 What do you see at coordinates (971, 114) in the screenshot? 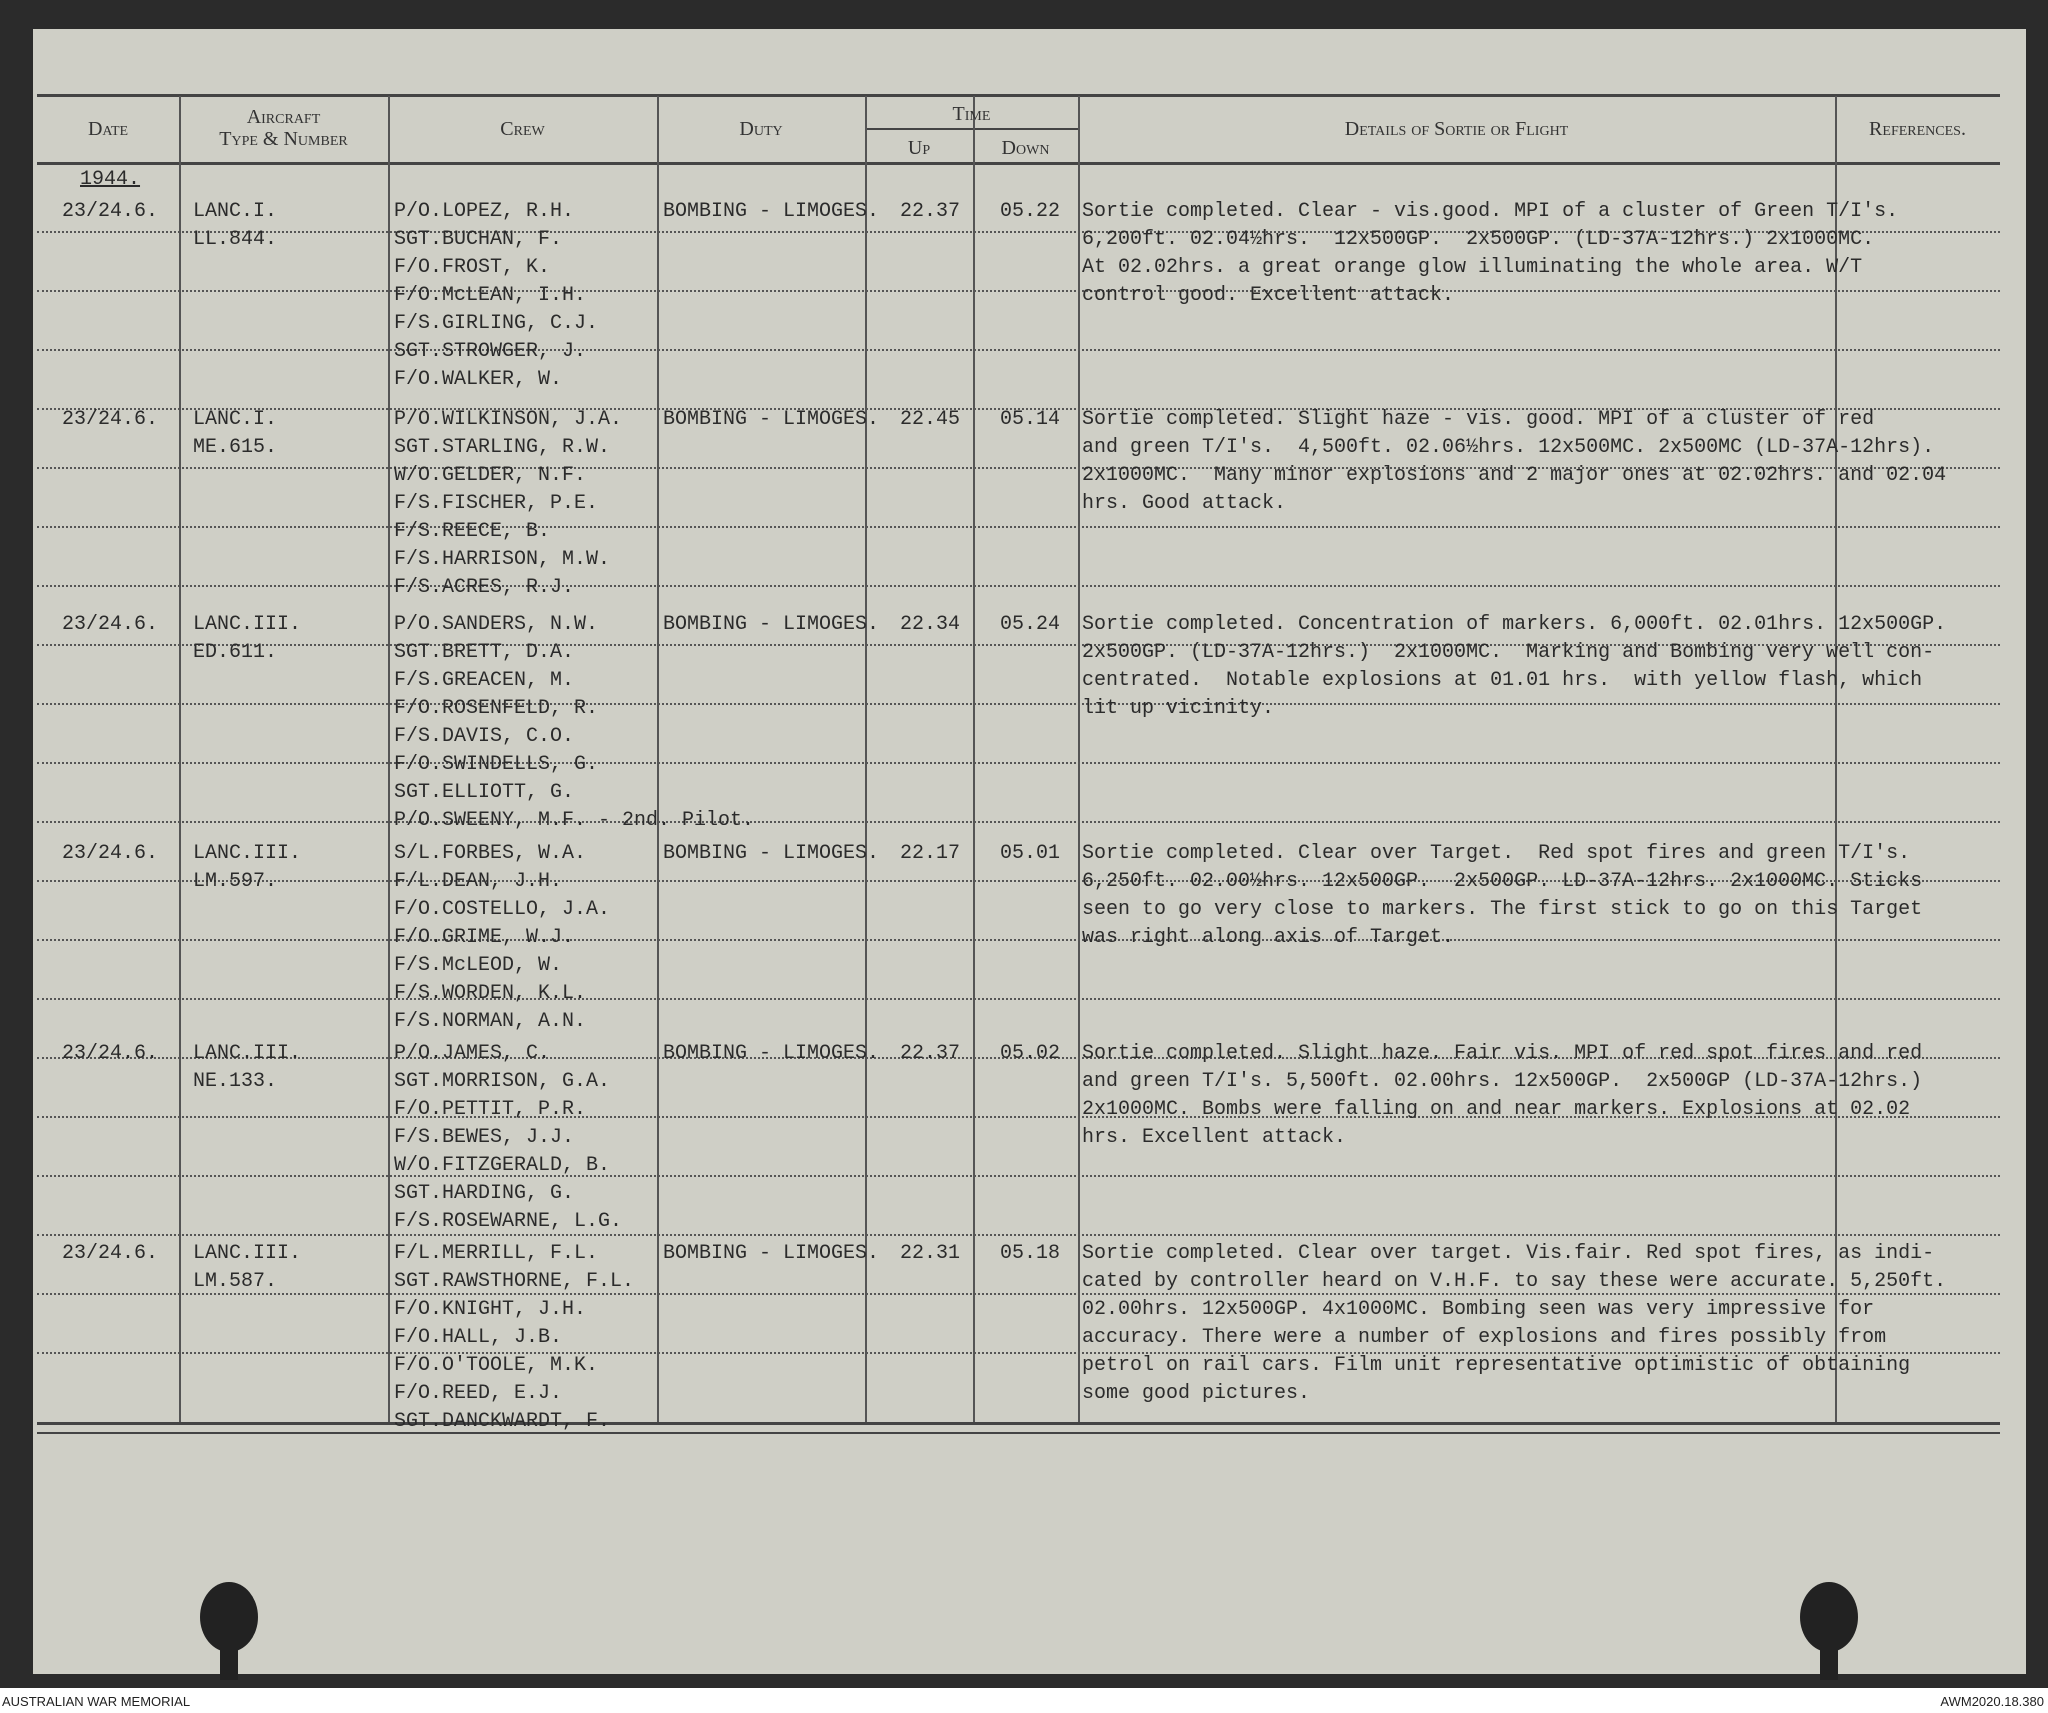
I see `header-time: Time` at bounding box center [971, 114].